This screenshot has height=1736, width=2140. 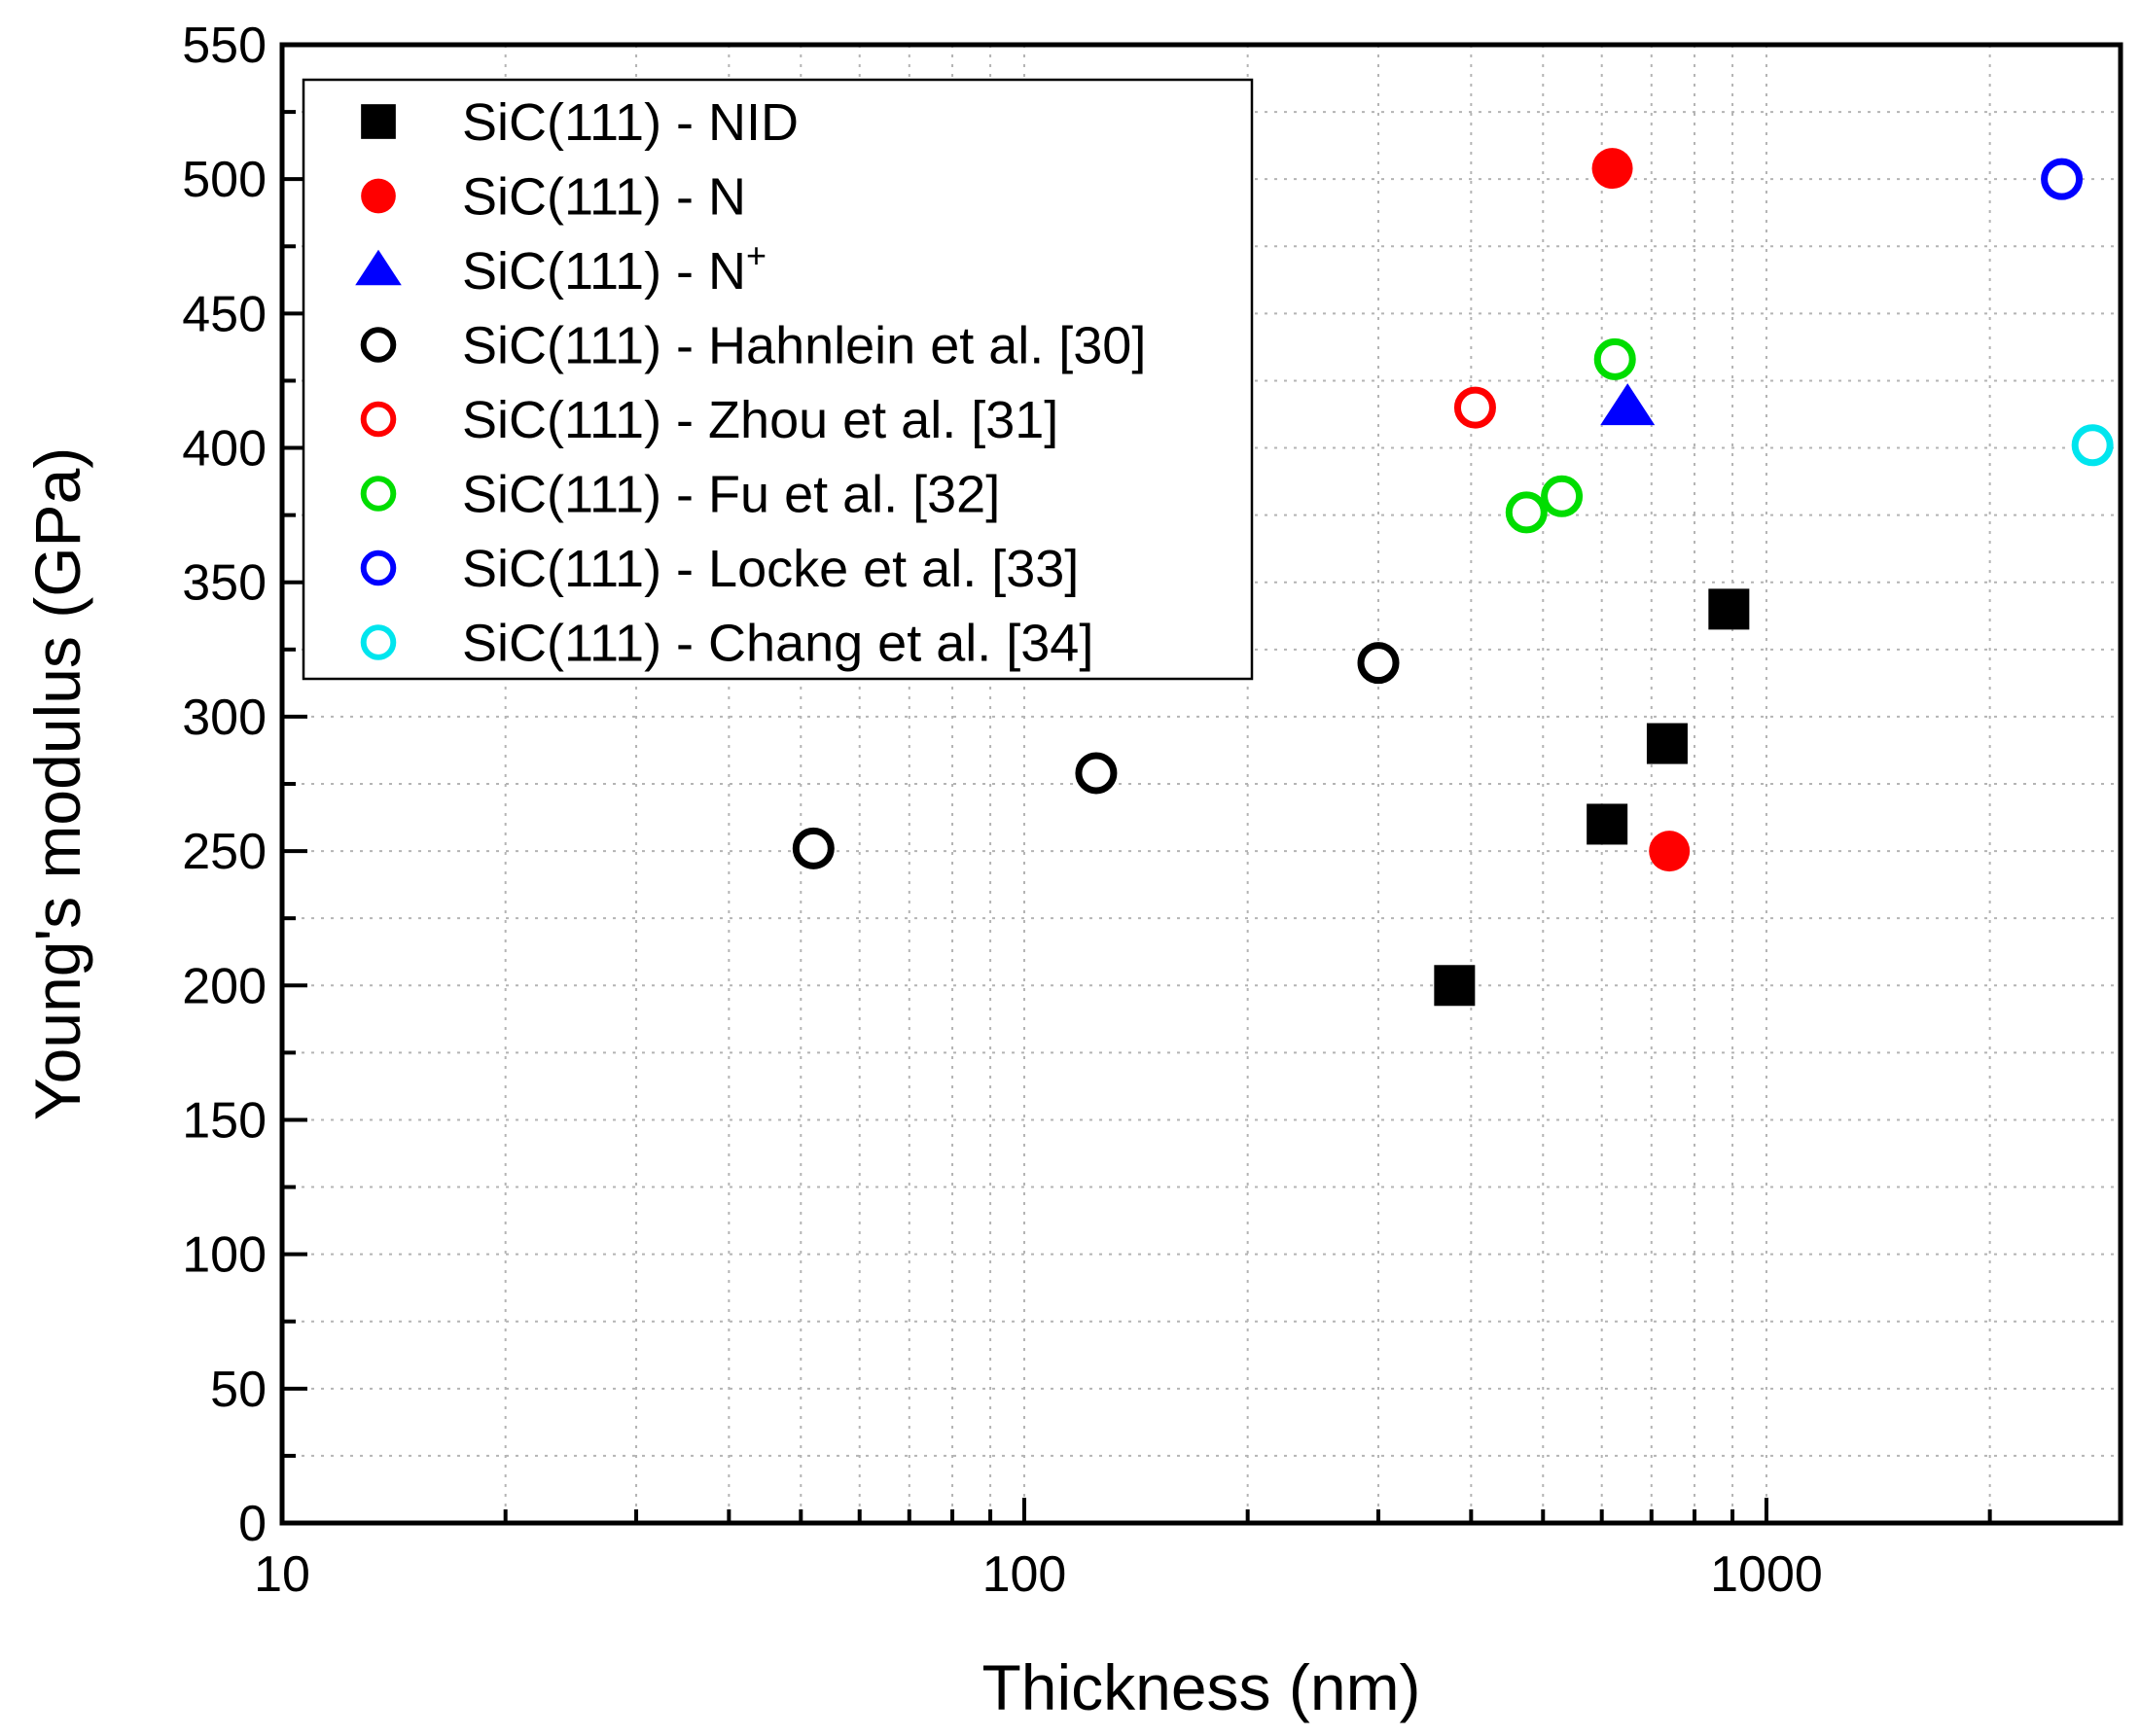 I want to click on x-tick-label: 1000, so click(x=1766, y=1574).